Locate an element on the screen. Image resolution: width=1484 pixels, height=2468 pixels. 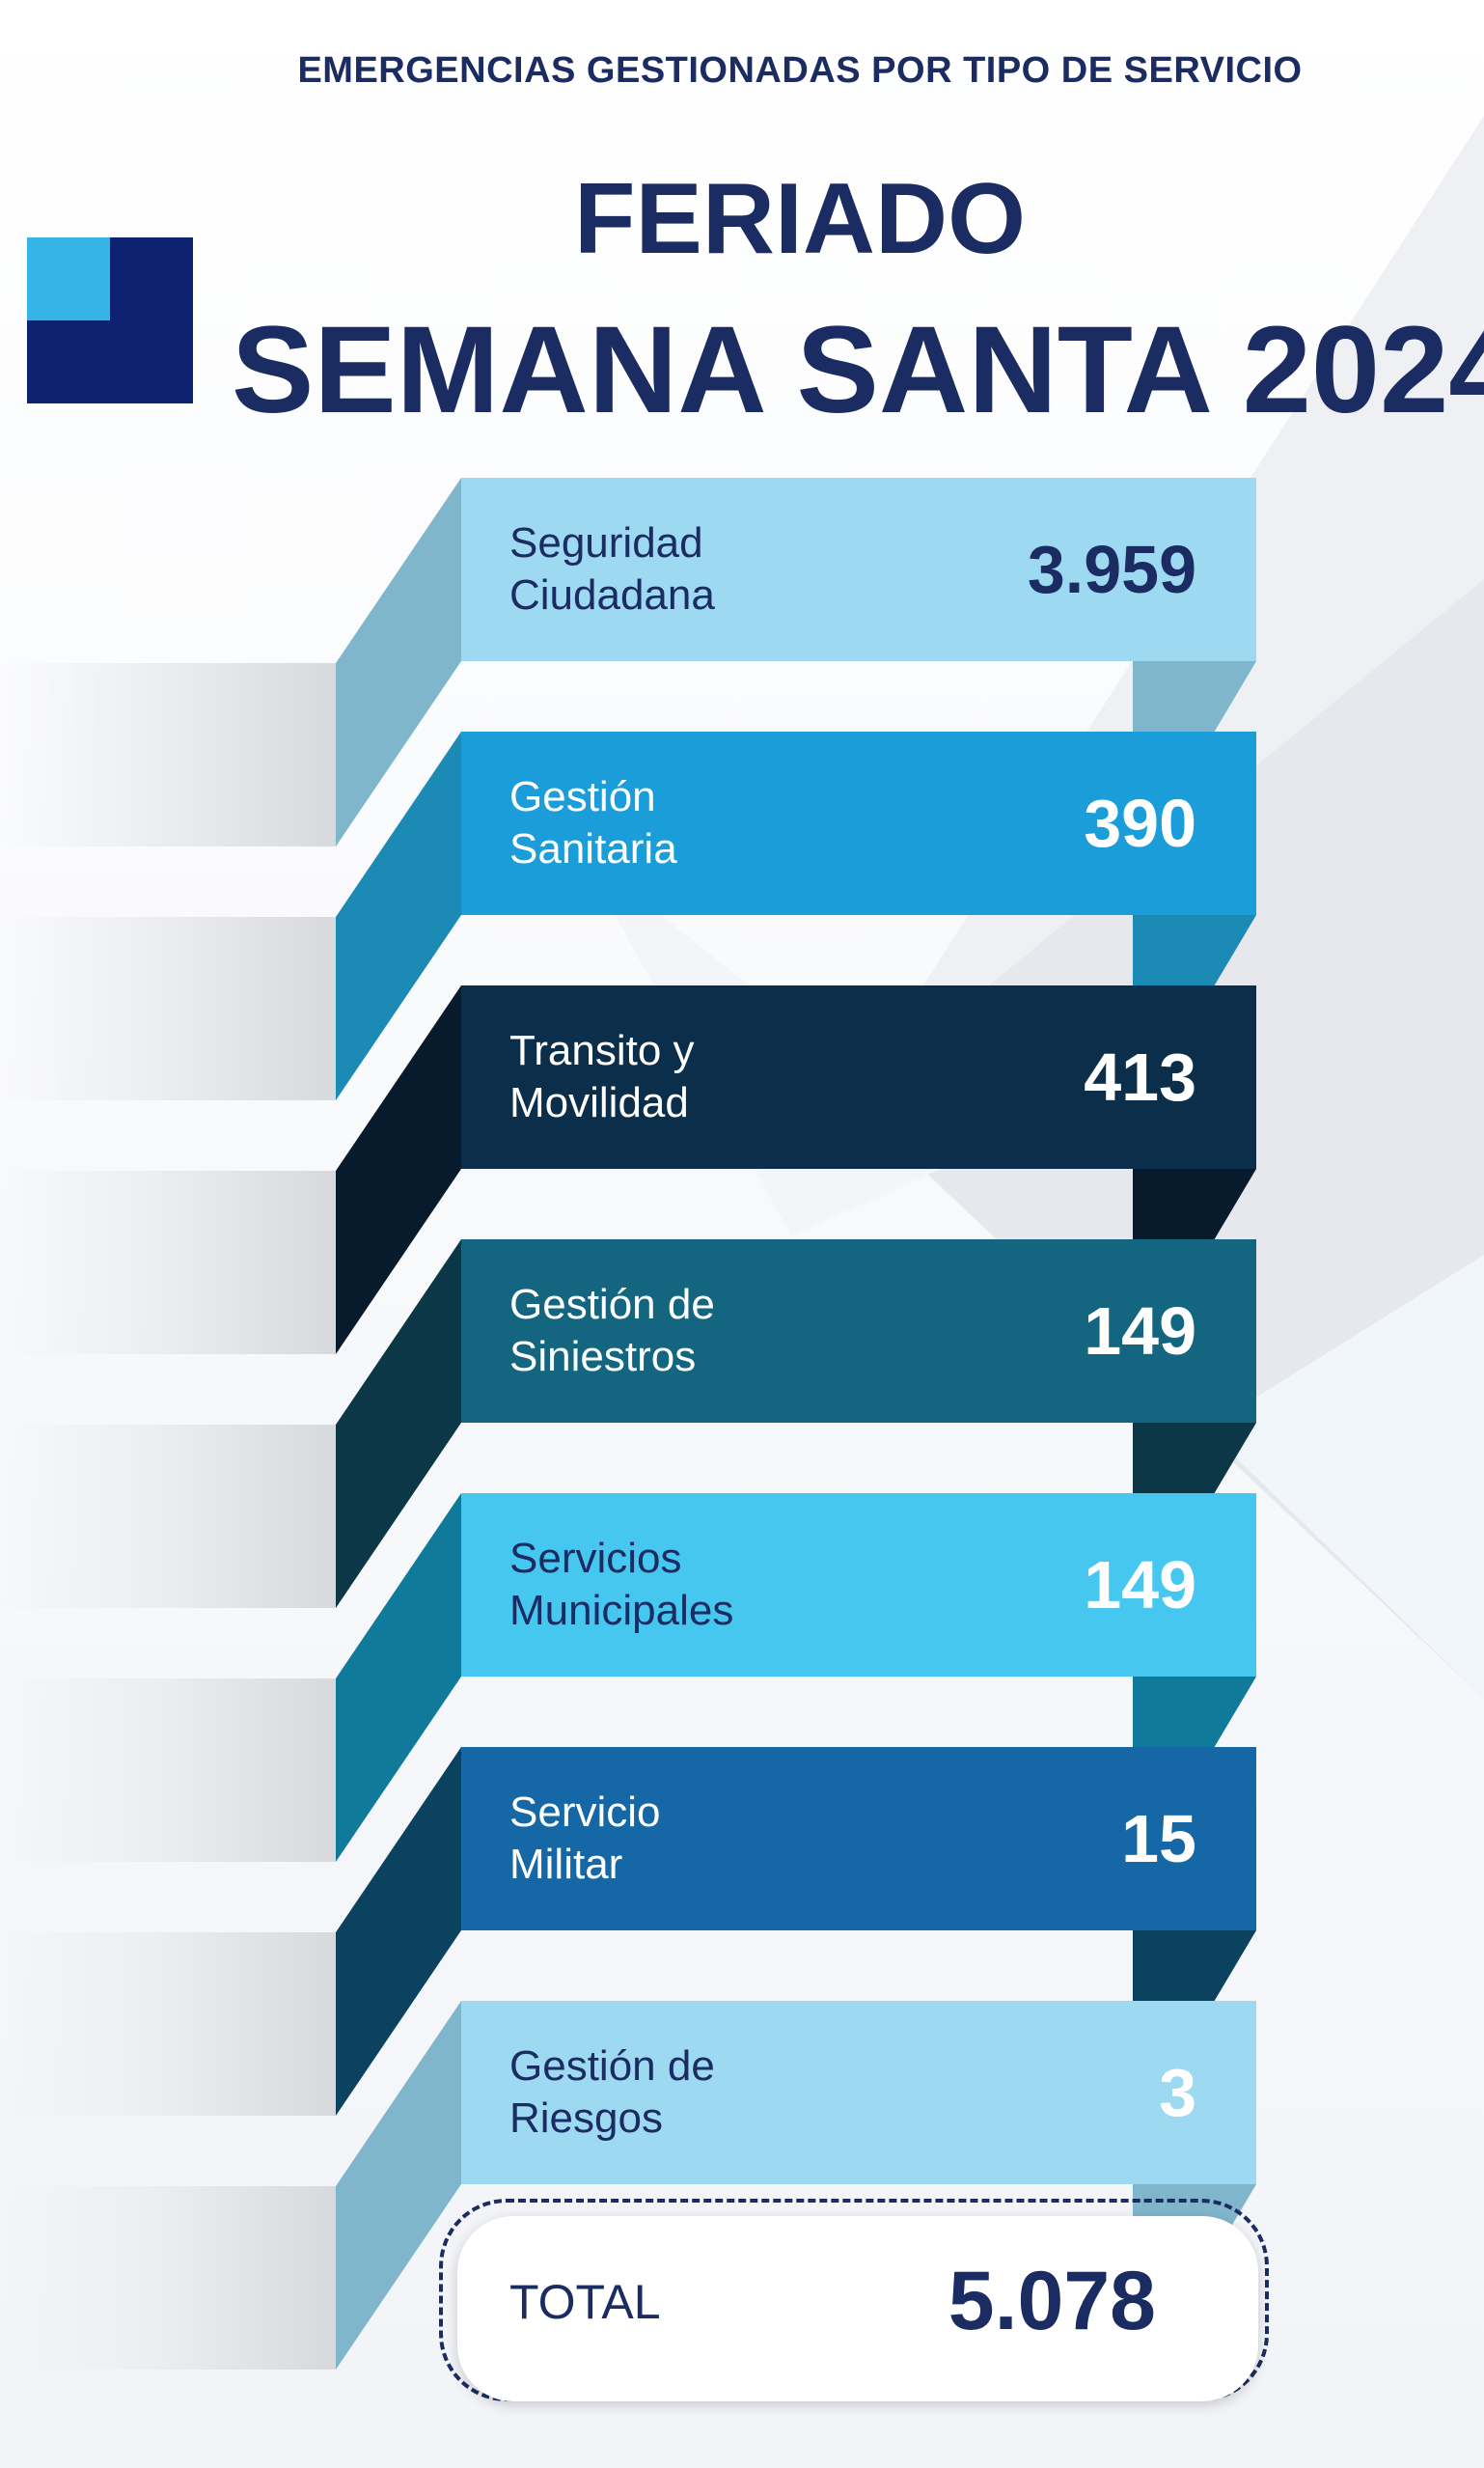
total-label: TOTAL is located at coordinates (585, 2302).